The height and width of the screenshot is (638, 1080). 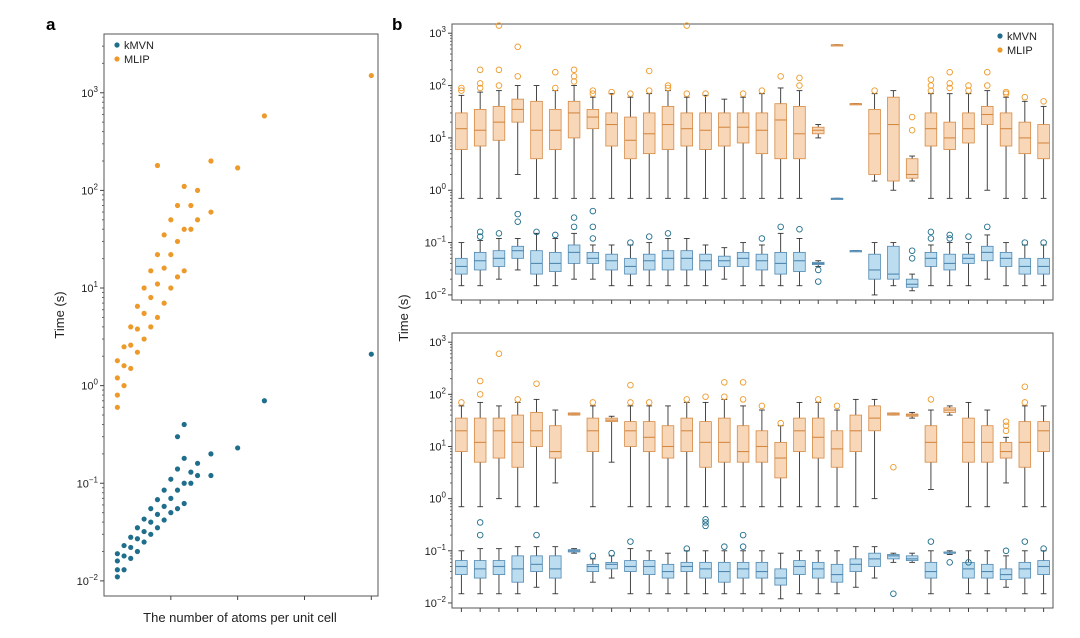 I want to click on legend-b-mlip-marker, so click(x=1000, y=50).